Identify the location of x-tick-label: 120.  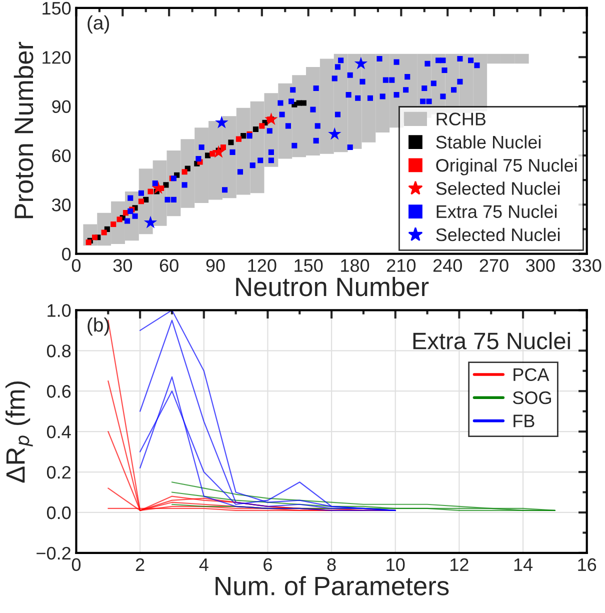
(262, 265).